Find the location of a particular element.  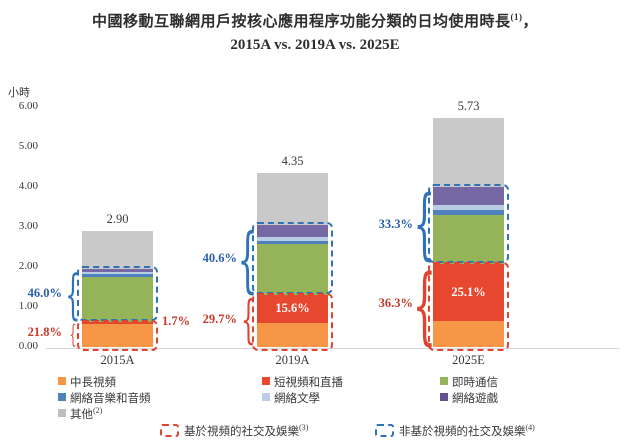

legend-footnote-marker: (3) is located at coordinates (304, 428).